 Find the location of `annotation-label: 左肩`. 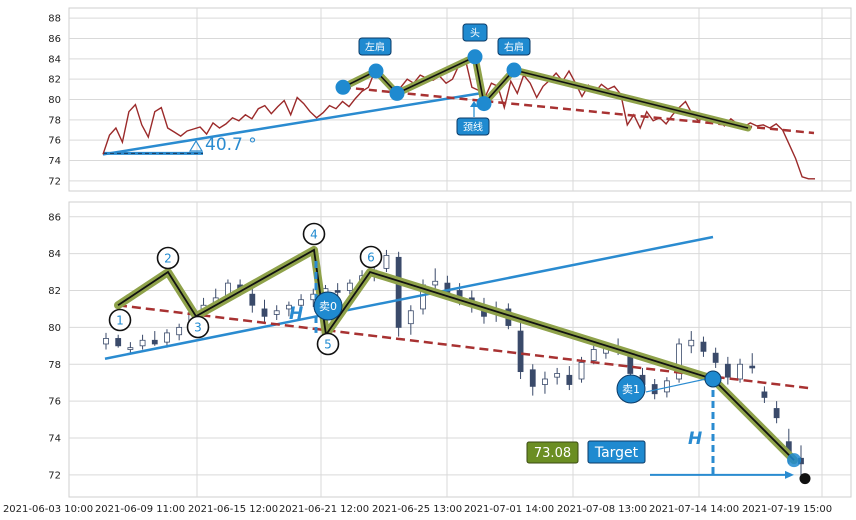

annotation-label: 左肩 is located at coordinates (375, 47).